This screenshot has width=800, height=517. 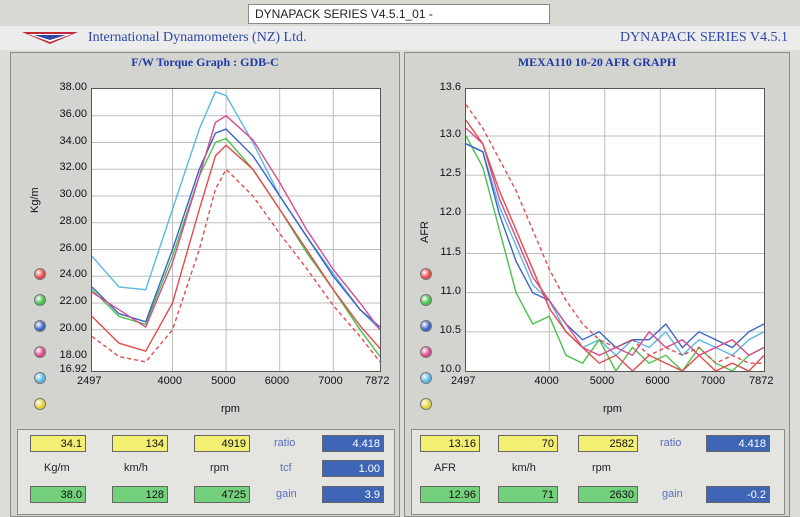 What do you see at coordinates (450, 443) in the screenshot?
I see `afr-current-value: 13.16` at bounding box center [450, 443].